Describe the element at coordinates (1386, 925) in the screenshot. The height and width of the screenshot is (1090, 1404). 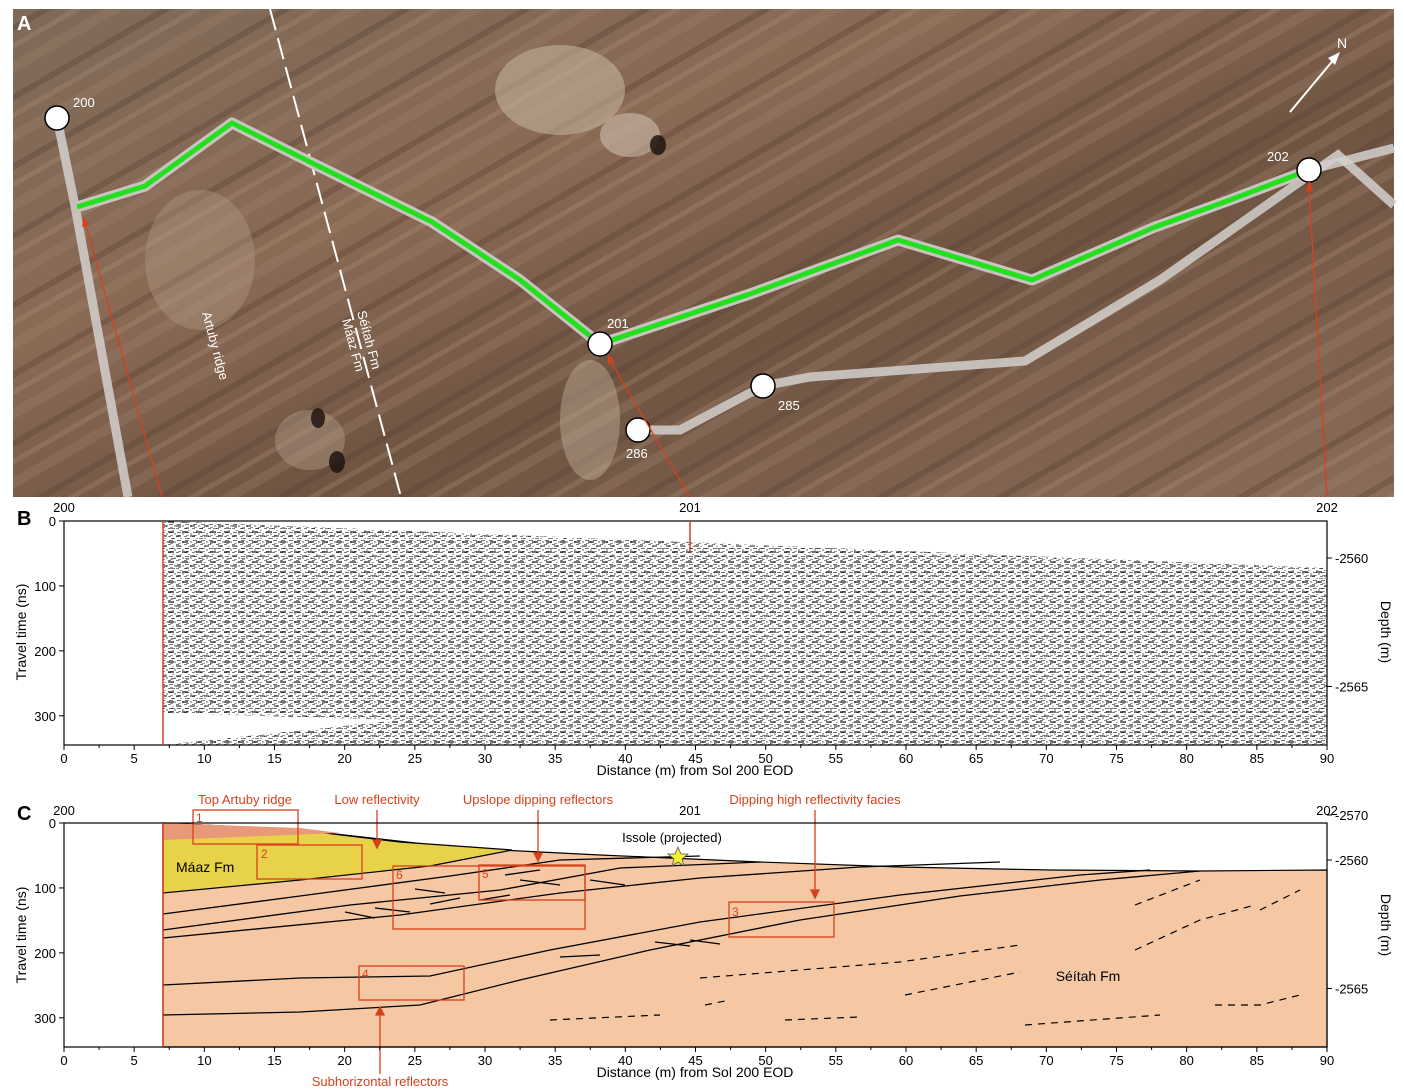
I see `c-ylabel-right: Depth (m)` at that location.